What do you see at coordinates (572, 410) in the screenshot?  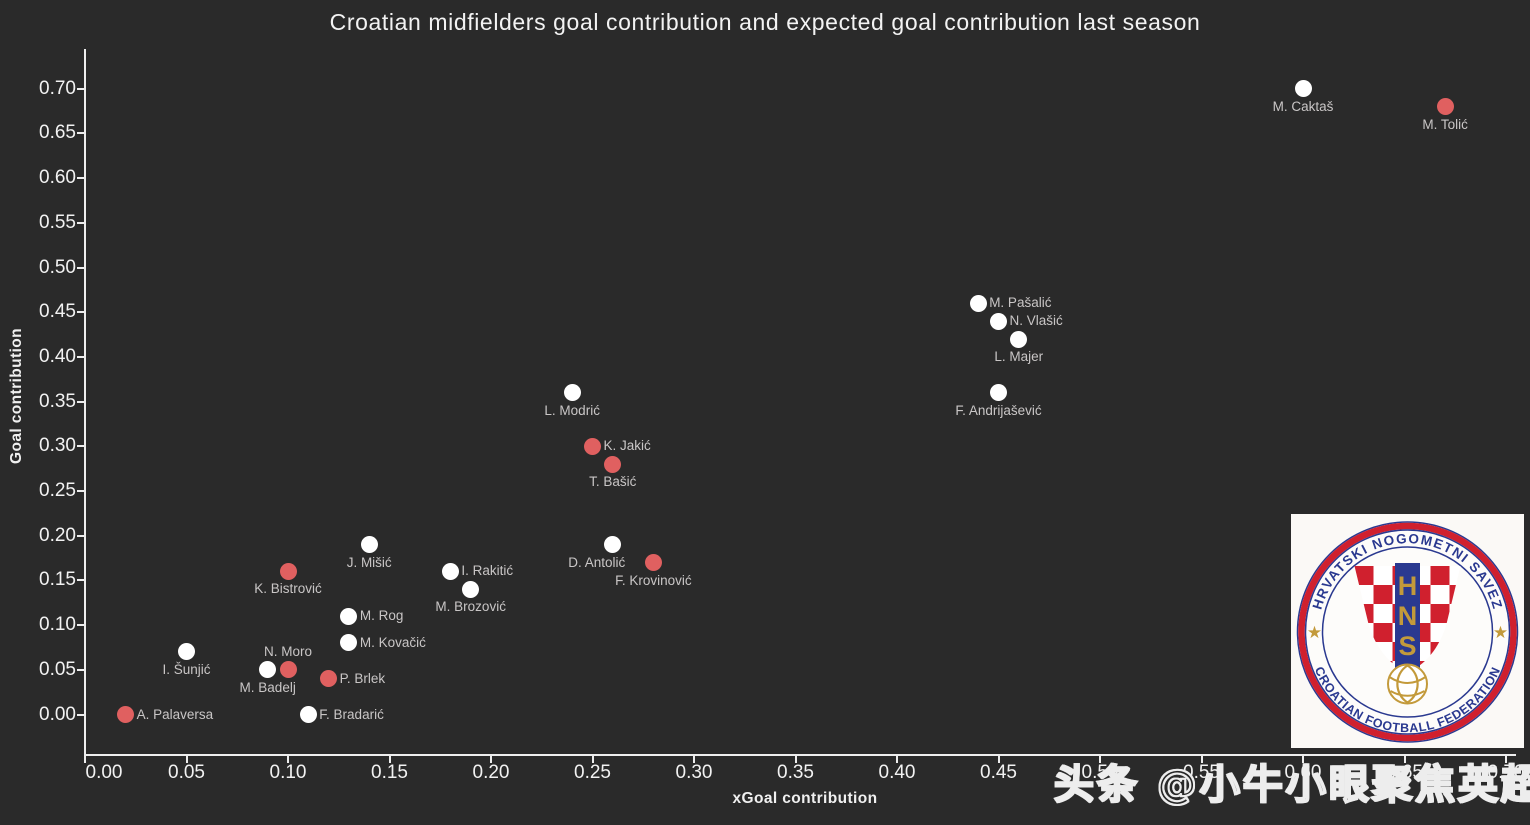 I see `point-label: L. Modrić` at bounding box center [572, 410].